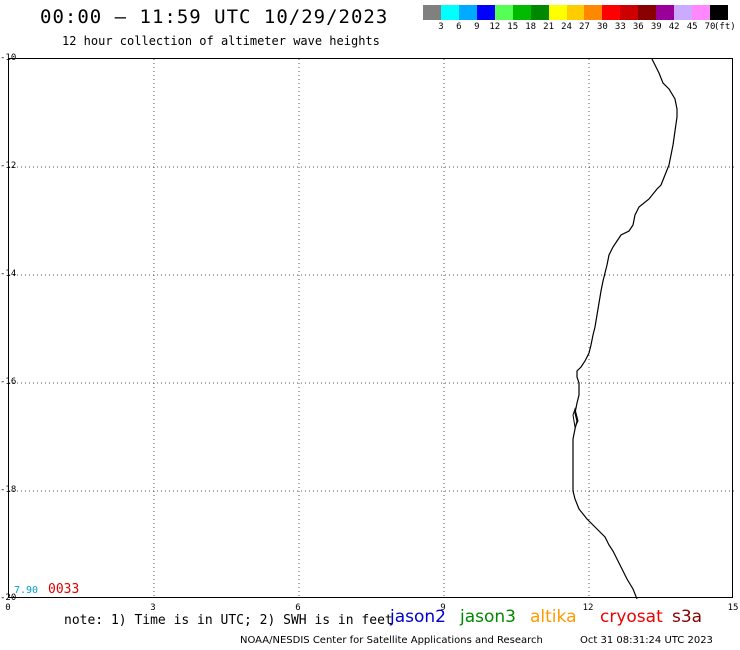 The width and height of the screenshot is (740, 650). I want to click on color-scale-bar, so click(575, 12).